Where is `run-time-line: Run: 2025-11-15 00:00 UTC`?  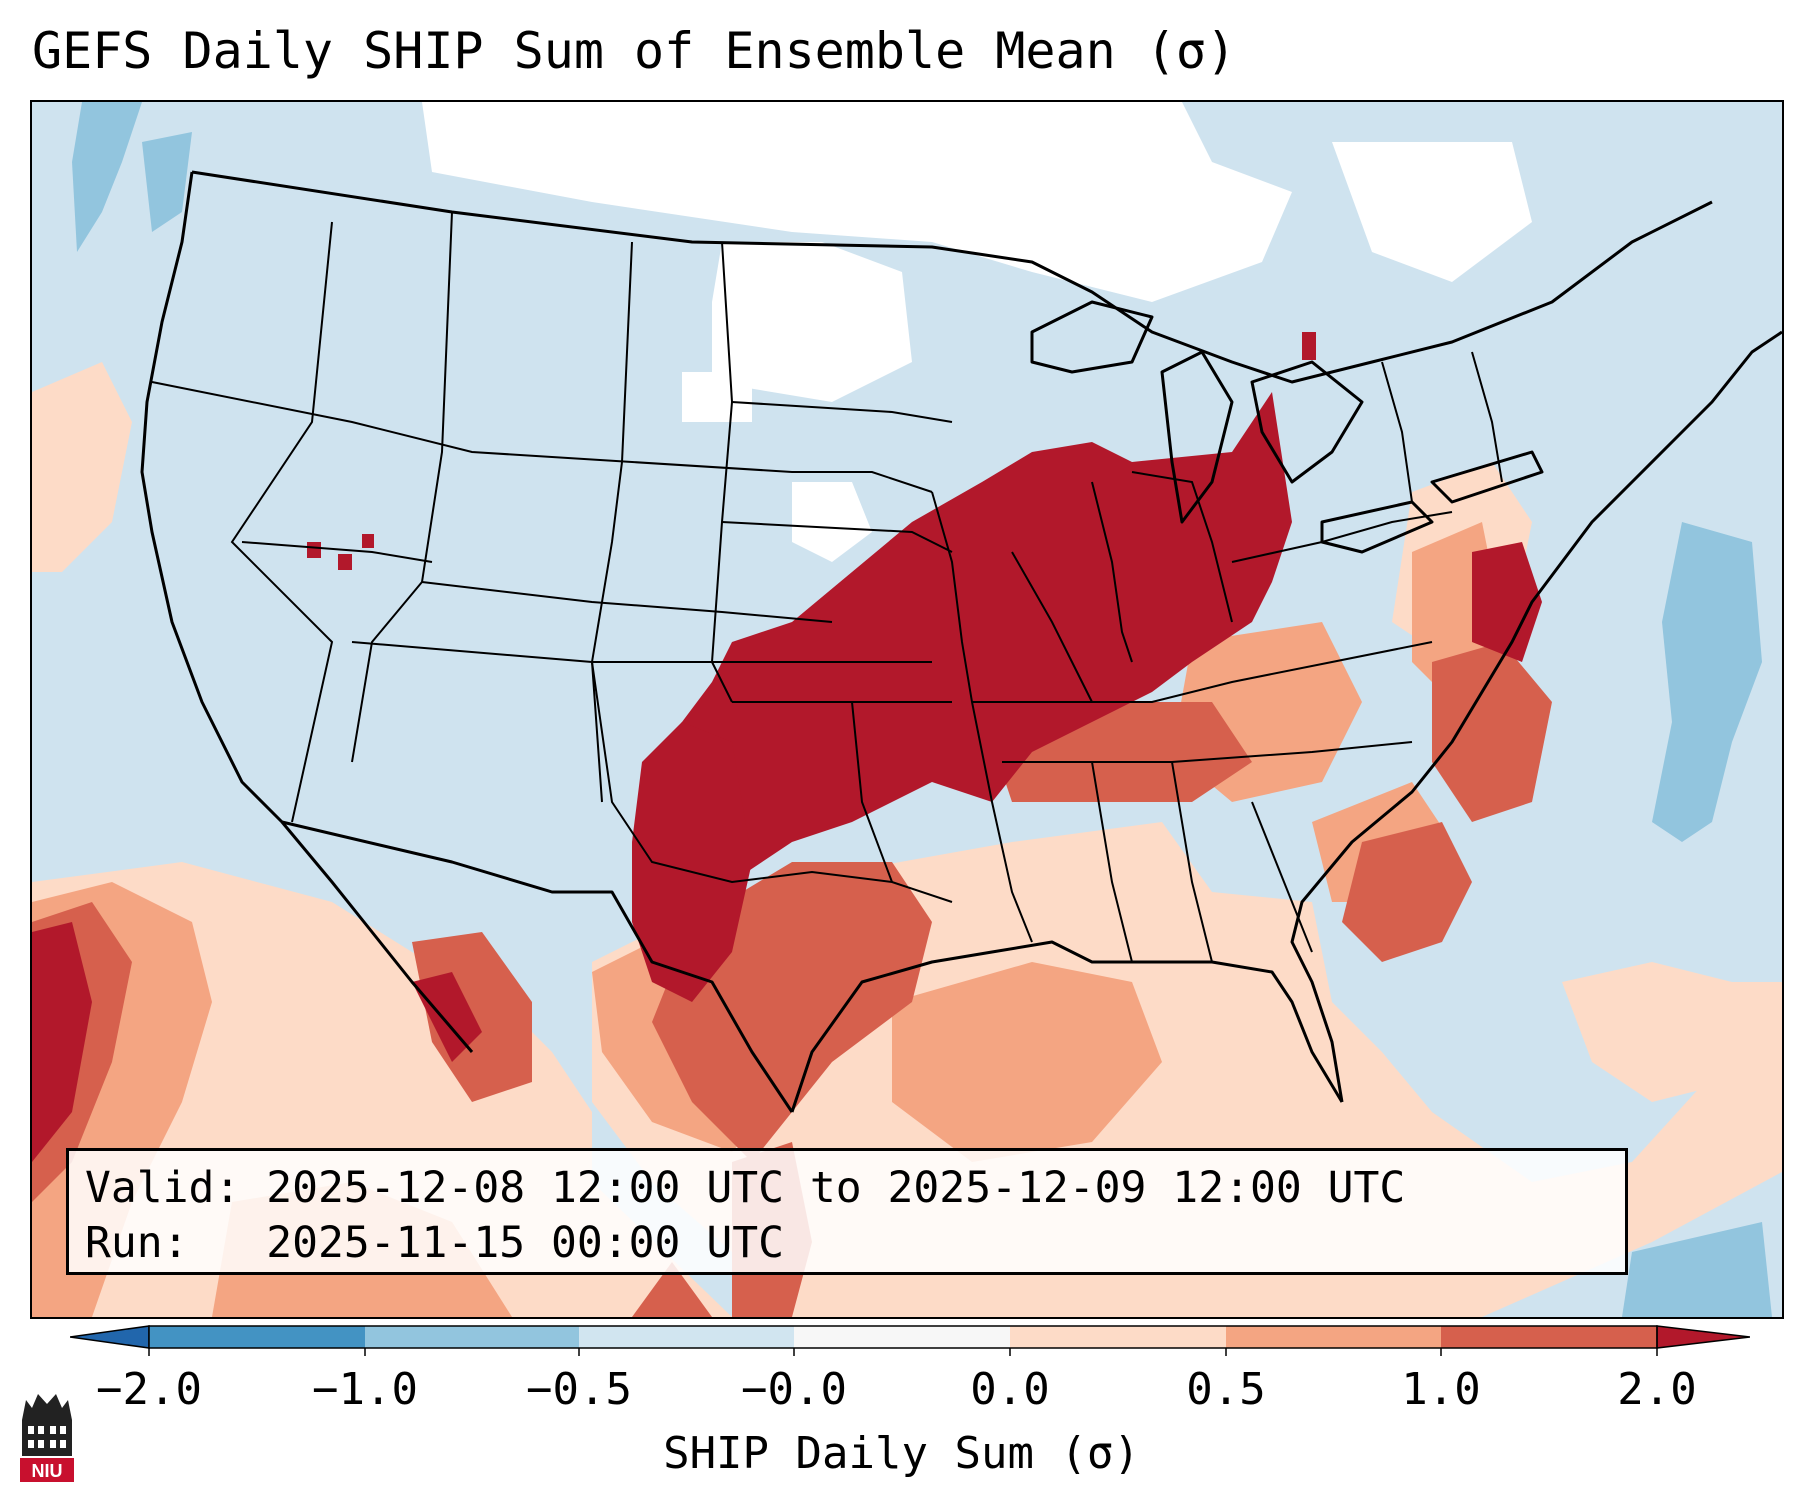 run-time-line: Run: 2025-11-15 00:00 UTC is located at coordinates (434, 1243).